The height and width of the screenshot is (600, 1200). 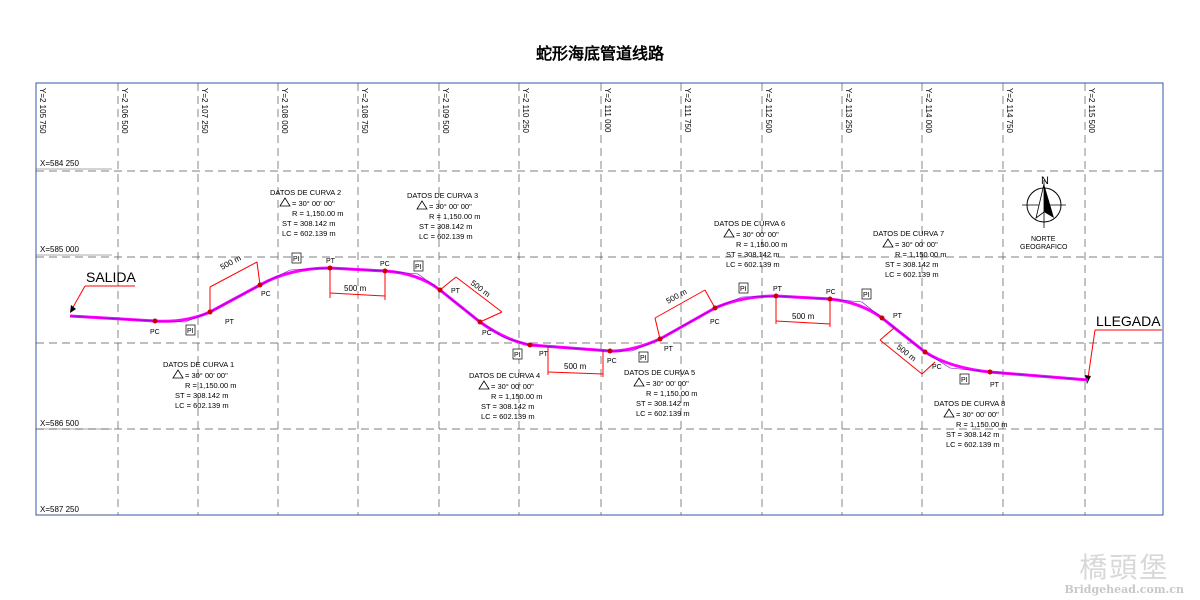 I want to click on north-arrow: N NORTE GEOGRAFICO, so click(x=1044, y=213).